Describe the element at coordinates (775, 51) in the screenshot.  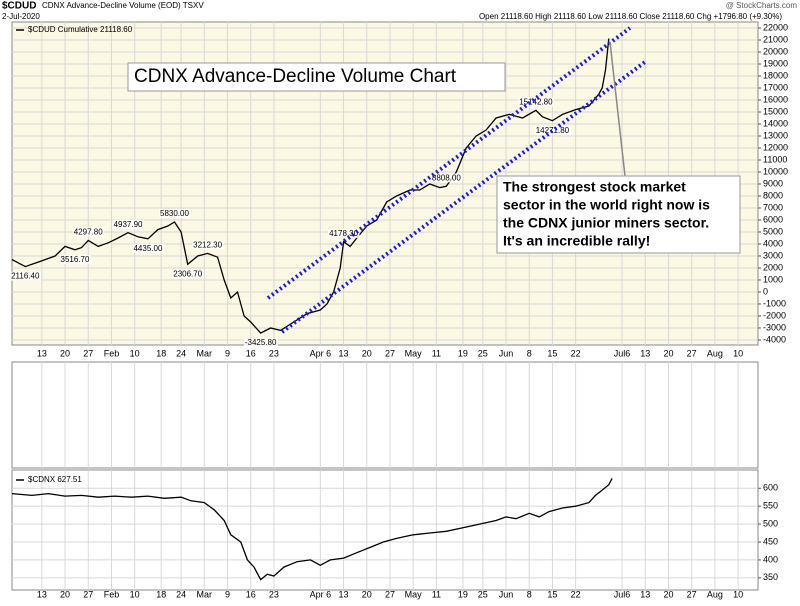
I see `y-tick-label: 20000` at that location.